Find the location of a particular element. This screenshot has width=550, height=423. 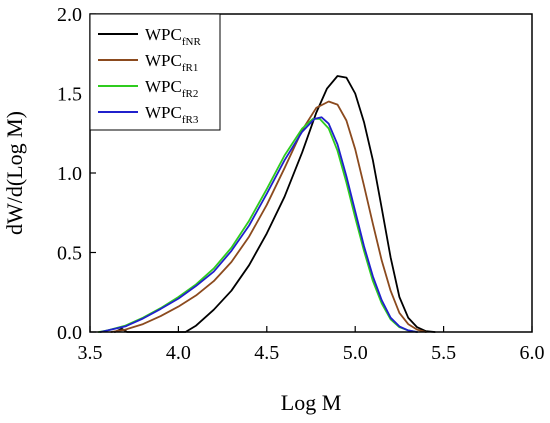

x-tick-label: 4.5 is located at coordinates (266, 353).